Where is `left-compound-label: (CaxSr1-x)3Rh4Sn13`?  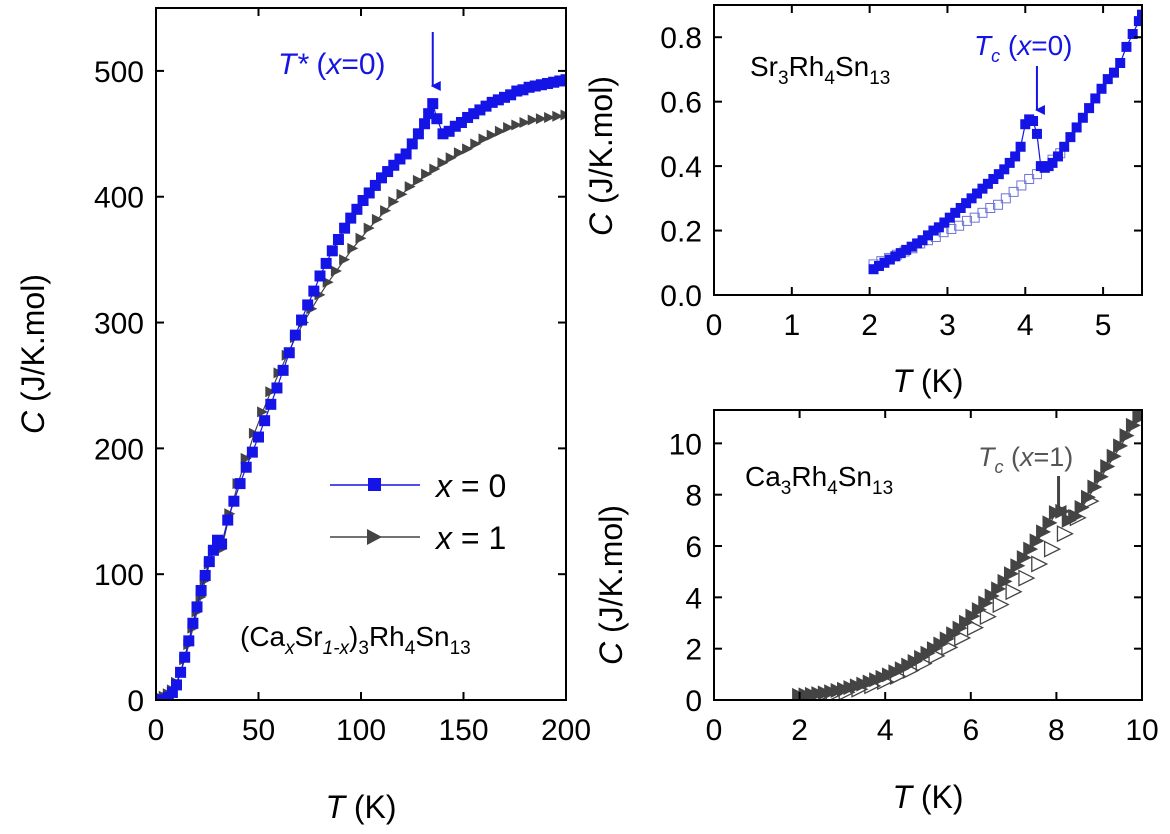
left-compound-label: (CaxSr1-x)3Rh4Sn13 is located at coordinates (355, 640).